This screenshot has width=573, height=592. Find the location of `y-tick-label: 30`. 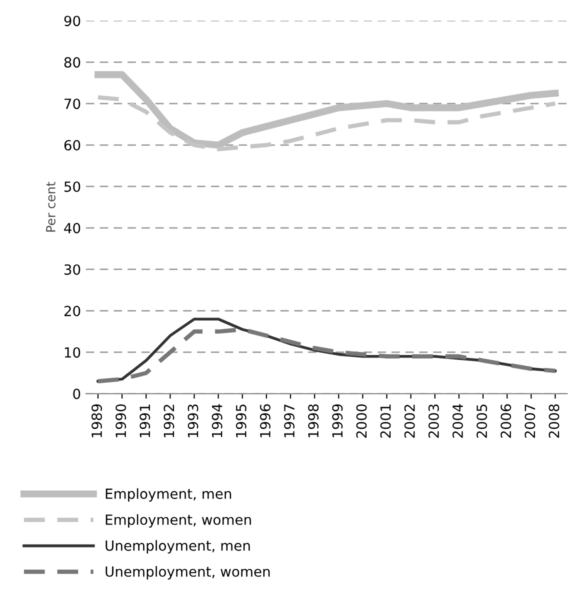

y-tick-label: 30 is located at coordinates (72, 269).